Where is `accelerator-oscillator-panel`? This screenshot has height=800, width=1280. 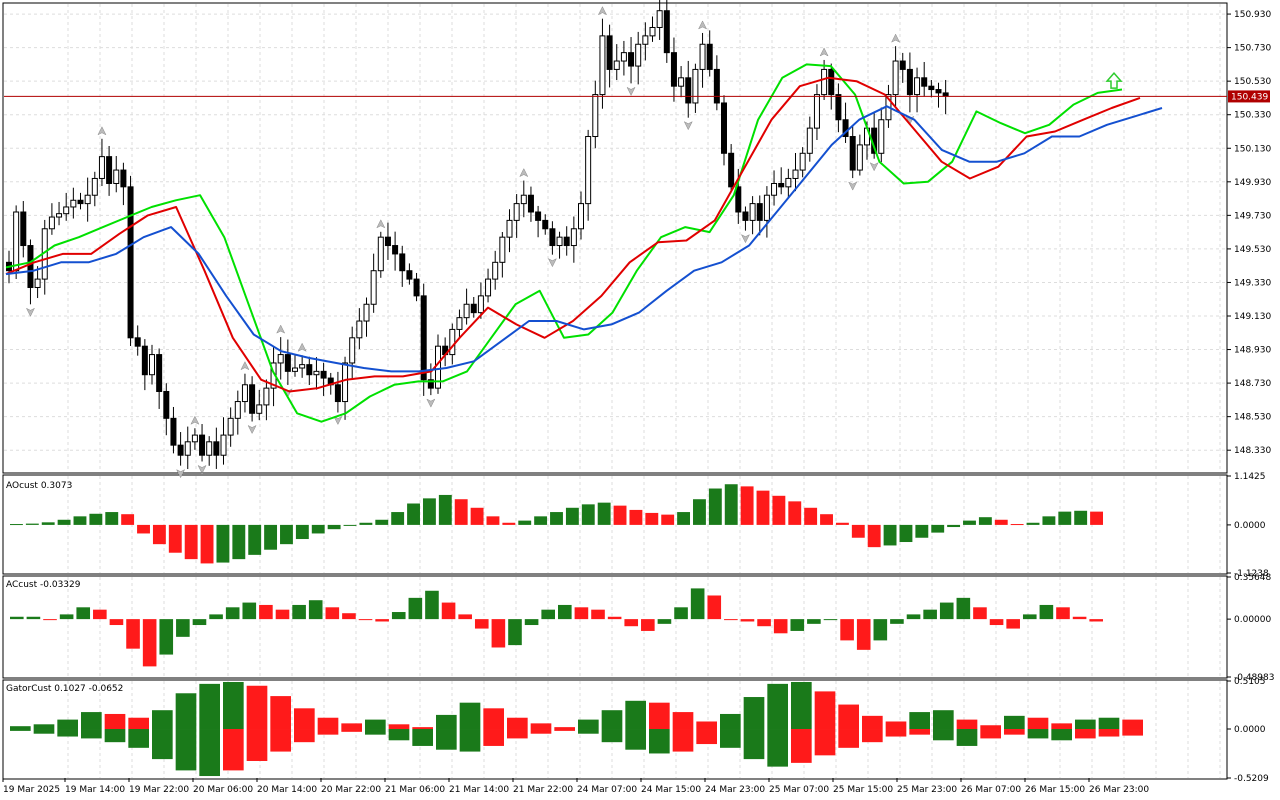 accelerator-oscillator-panel is located at coordinates (556, 627).